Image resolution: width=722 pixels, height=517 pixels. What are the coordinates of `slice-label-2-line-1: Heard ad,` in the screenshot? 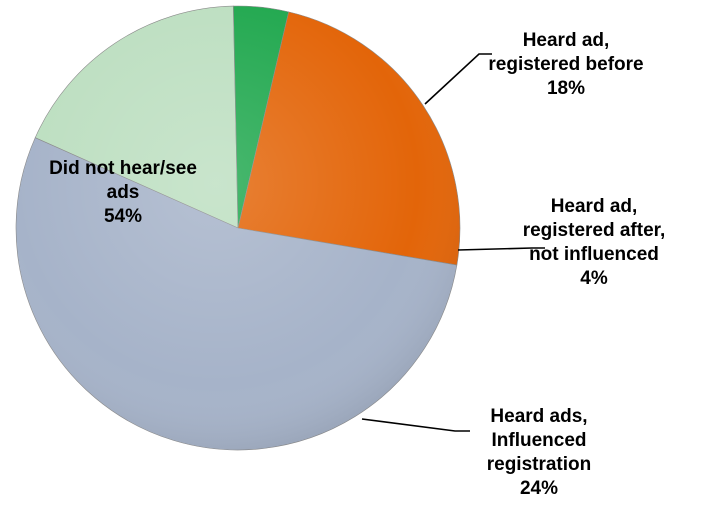 It's located at (594, 206).